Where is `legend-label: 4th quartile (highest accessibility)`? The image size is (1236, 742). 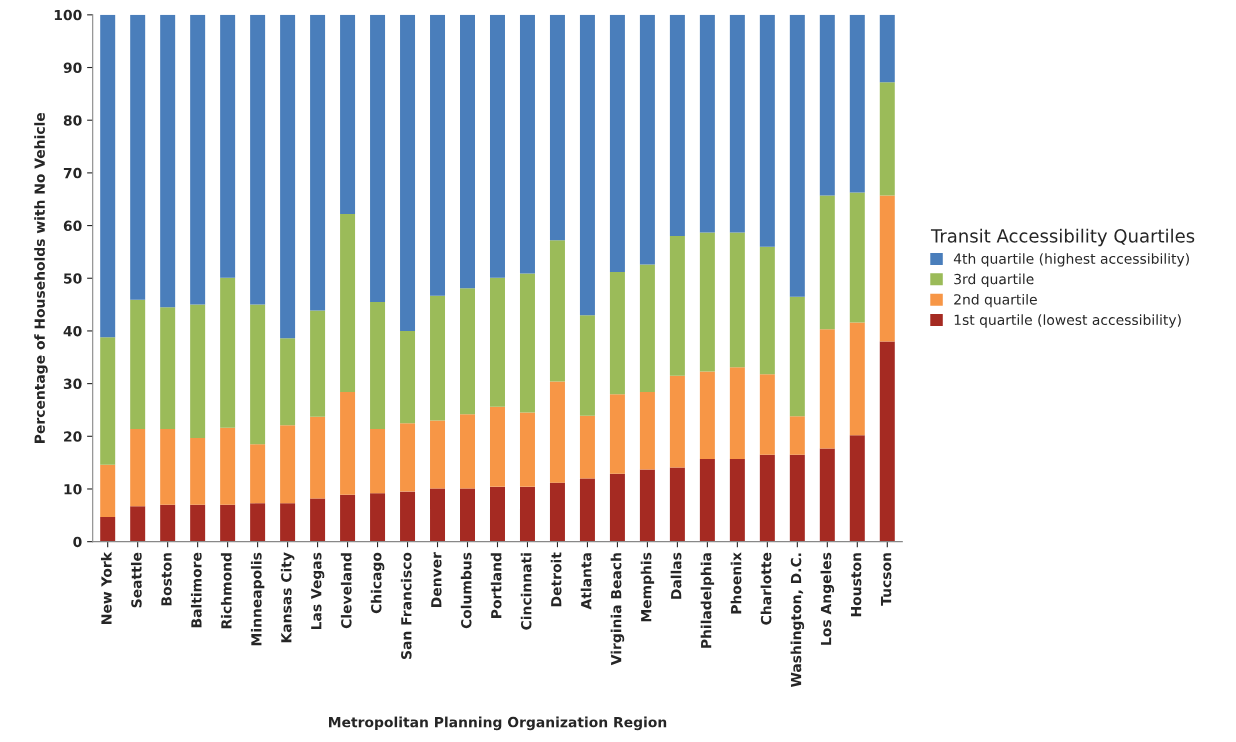 legend-label: 4th quartile (highest accessibility) is located at coordinates (1071, 260).